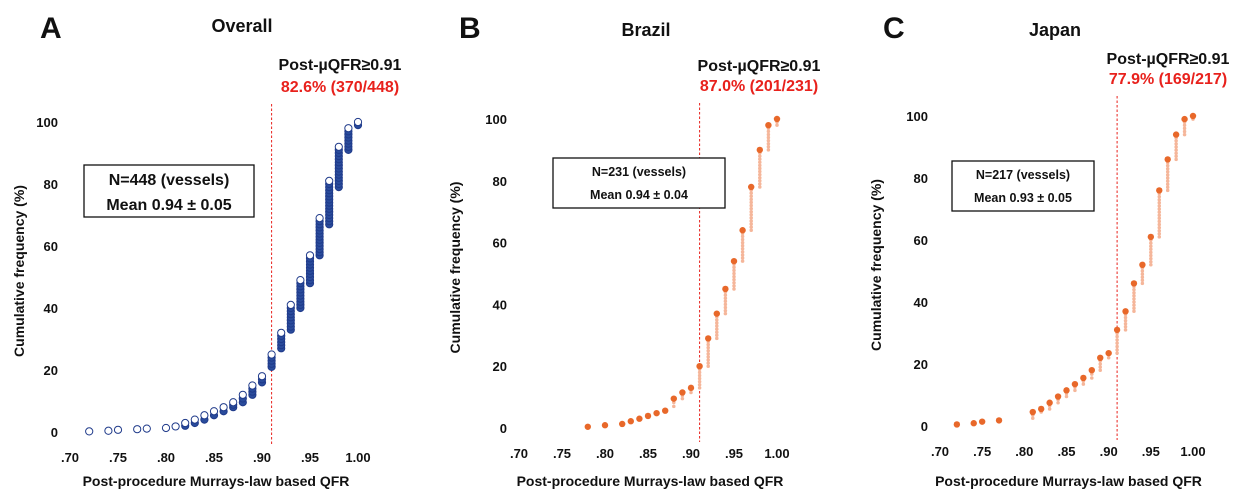  What do you see at coordinates (51, 370) in the screenshot?
I see `y-tick-label: 20` at bounding box center [51, 370].